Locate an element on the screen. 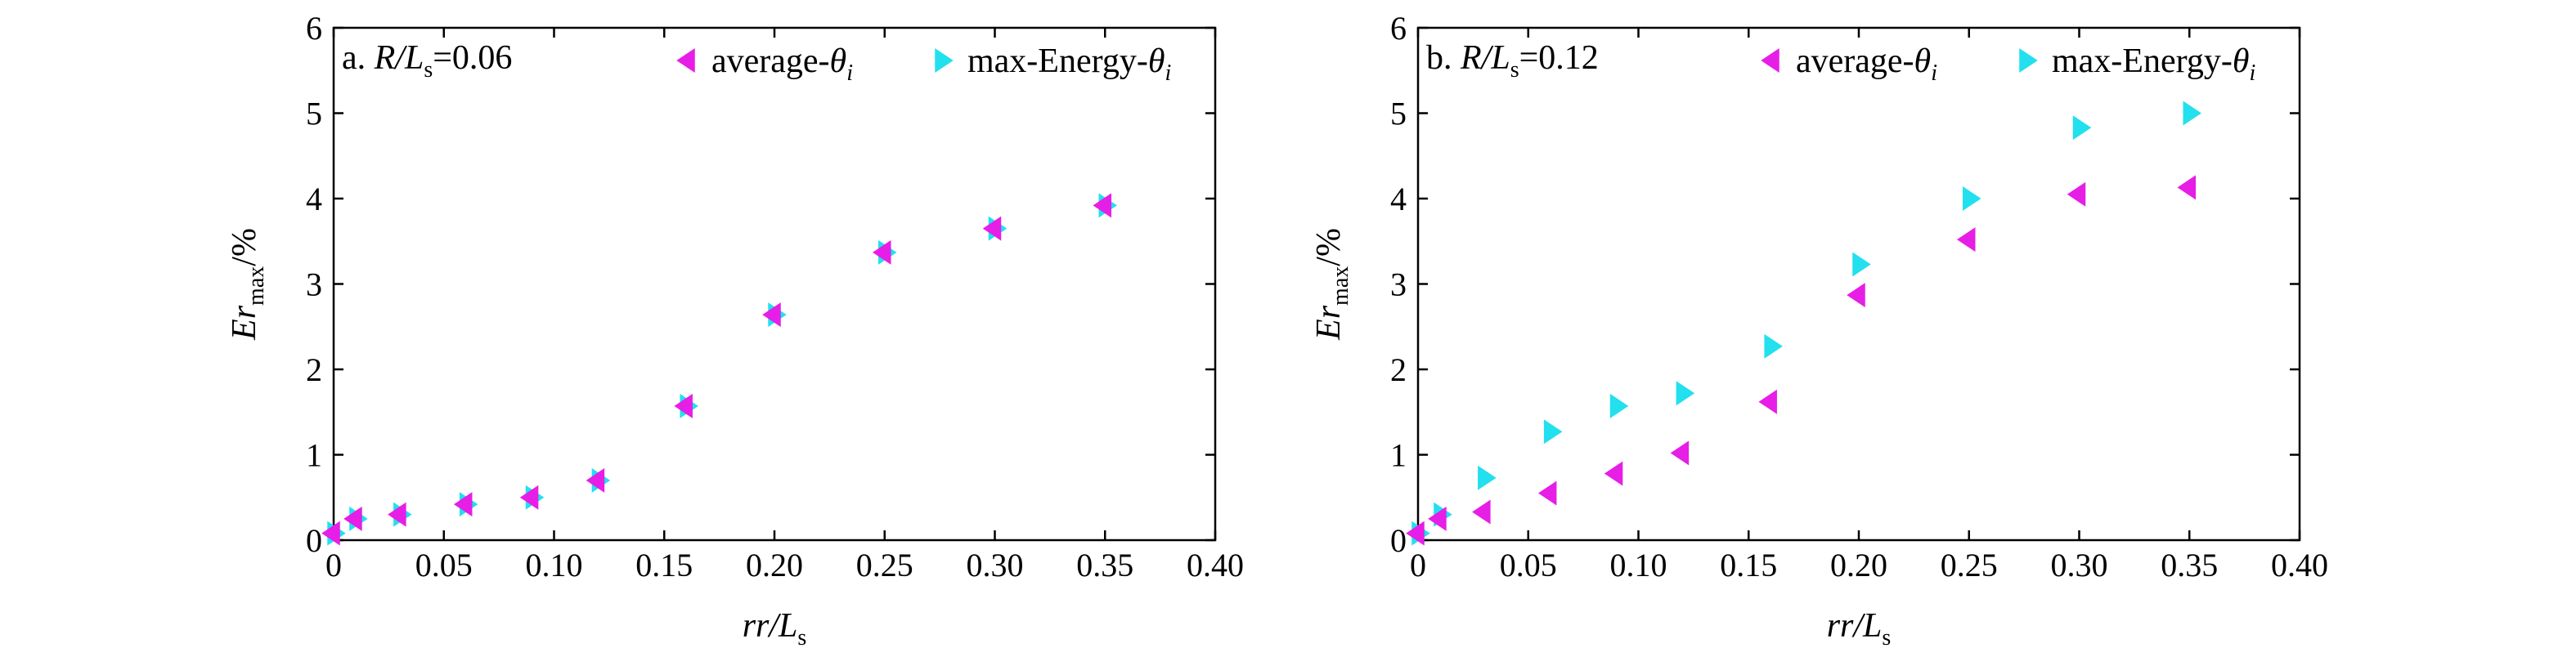 Image resolution: width=2576 pixels, height=666 pixels. x-tick-label: 0.30 is located at coordinates (996, 565).